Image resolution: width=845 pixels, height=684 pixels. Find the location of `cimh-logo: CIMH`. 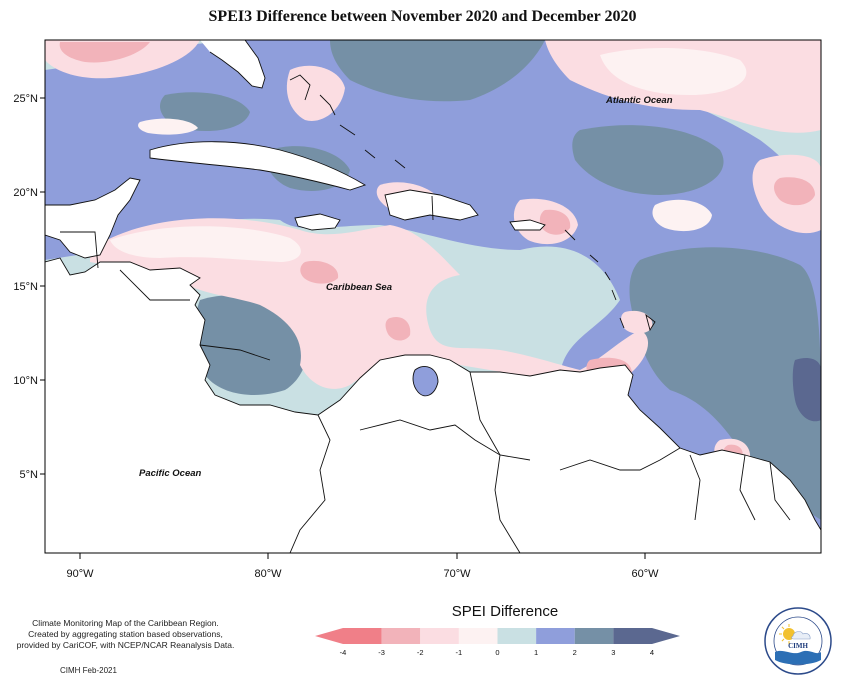

cimh-logo: CIMH is located at coordinates (798, 641).